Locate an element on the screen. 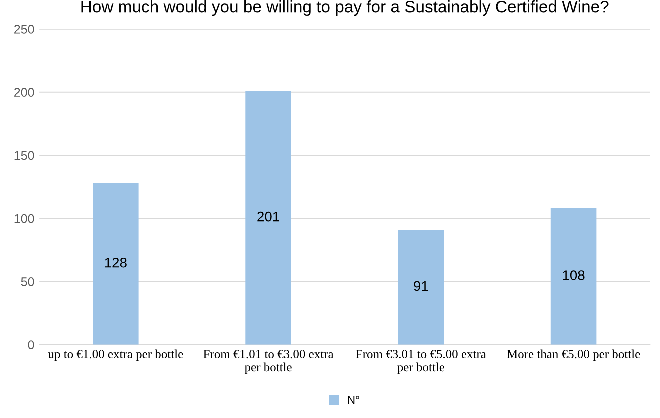 Image resolution: width=660 pixels, height=418 pixels. data-label: 201 is located at coordinates (269, 217).